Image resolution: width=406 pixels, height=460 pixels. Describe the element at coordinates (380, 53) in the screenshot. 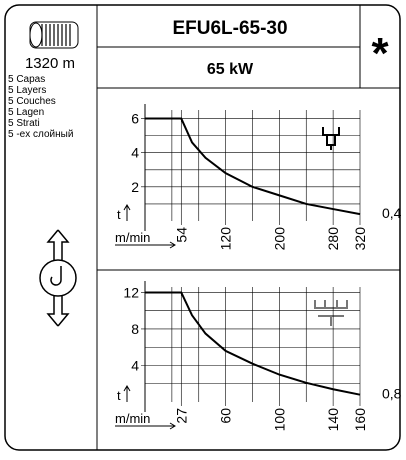

I see `symbol: *` at that location.